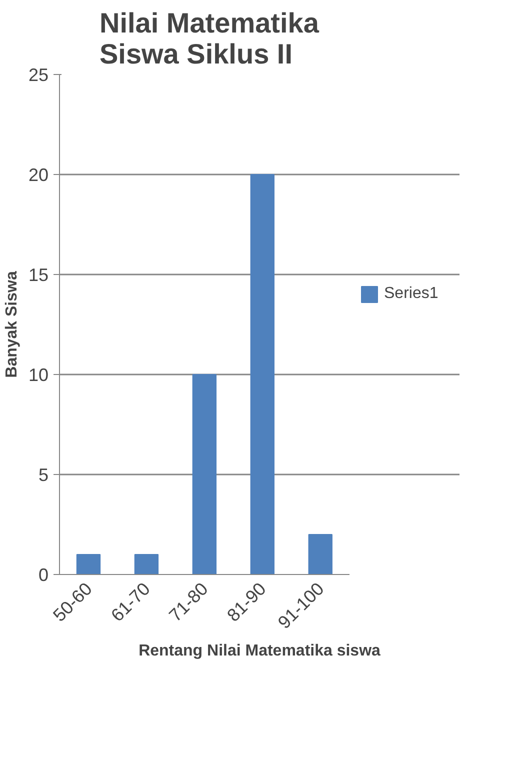 The height and width of the screenshot is (766, 518). Describe the element at coordinates (38, 175) in the screenshot. I see `y-tick-label: 20` at that location.